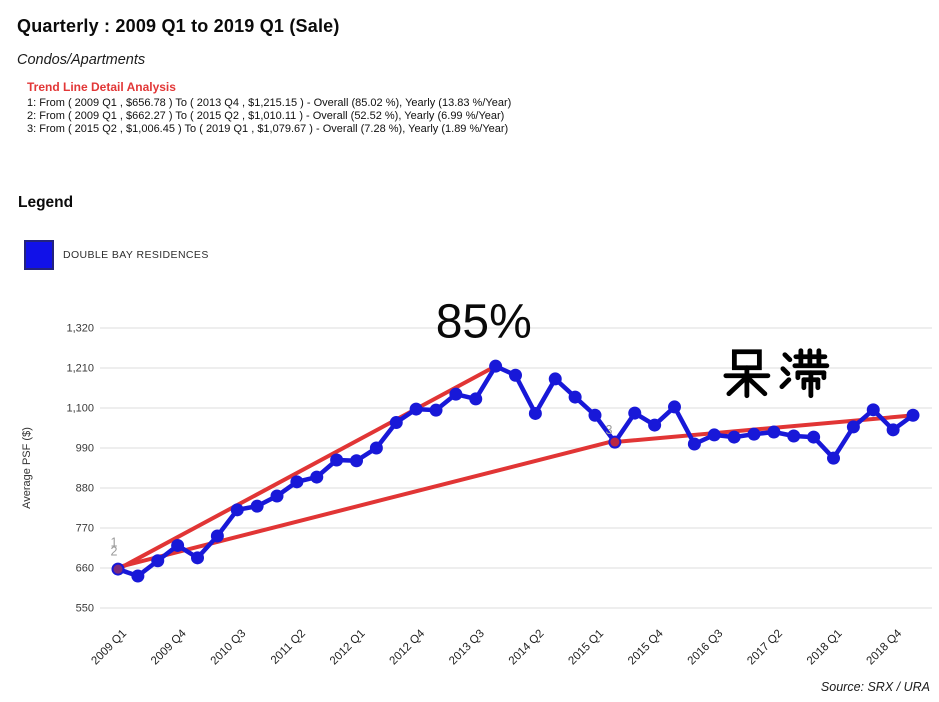  I want to click on legend-heading: Legend, so click(46, 202).